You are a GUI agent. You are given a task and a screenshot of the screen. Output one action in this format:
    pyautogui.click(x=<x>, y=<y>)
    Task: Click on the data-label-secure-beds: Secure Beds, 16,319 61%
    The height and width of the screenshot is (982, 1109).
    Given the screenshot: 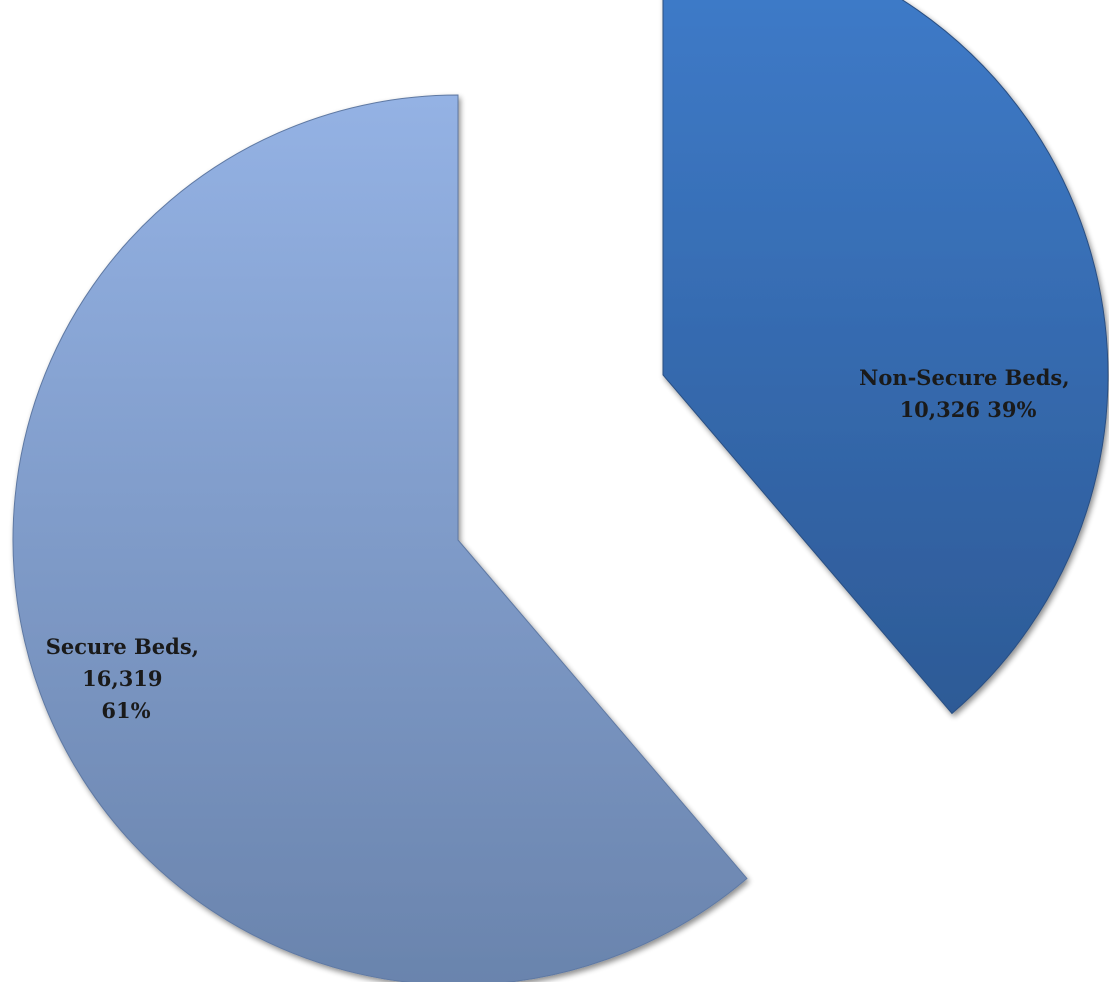 What is the action you would take?
    pyautogui.click(x=126, y=678)
    